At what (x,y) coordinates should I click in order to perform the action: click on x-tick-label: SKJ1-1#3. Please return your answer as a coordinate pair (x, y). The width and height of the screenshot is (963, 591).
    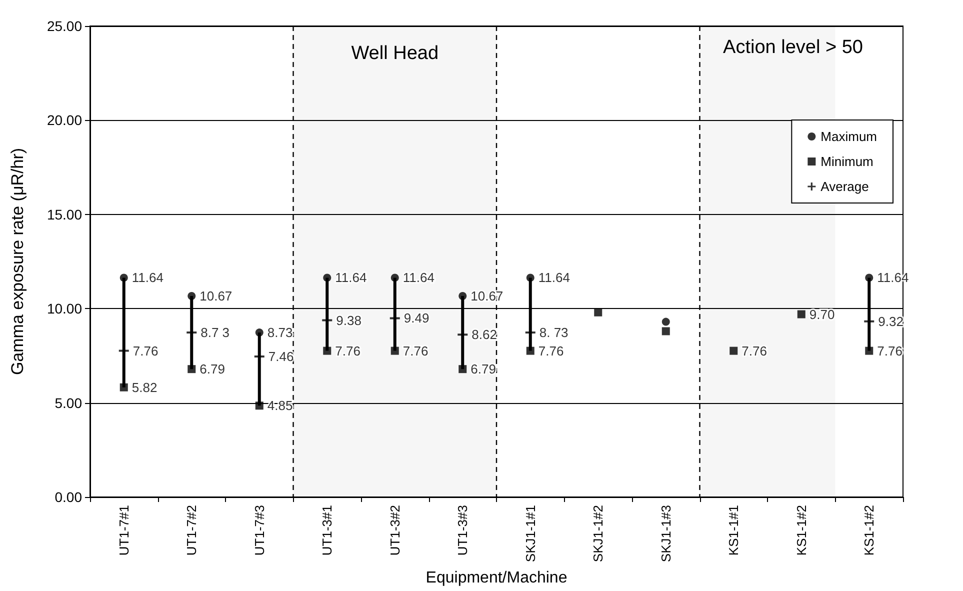
    Looking at the image, I should click on (666, 533).